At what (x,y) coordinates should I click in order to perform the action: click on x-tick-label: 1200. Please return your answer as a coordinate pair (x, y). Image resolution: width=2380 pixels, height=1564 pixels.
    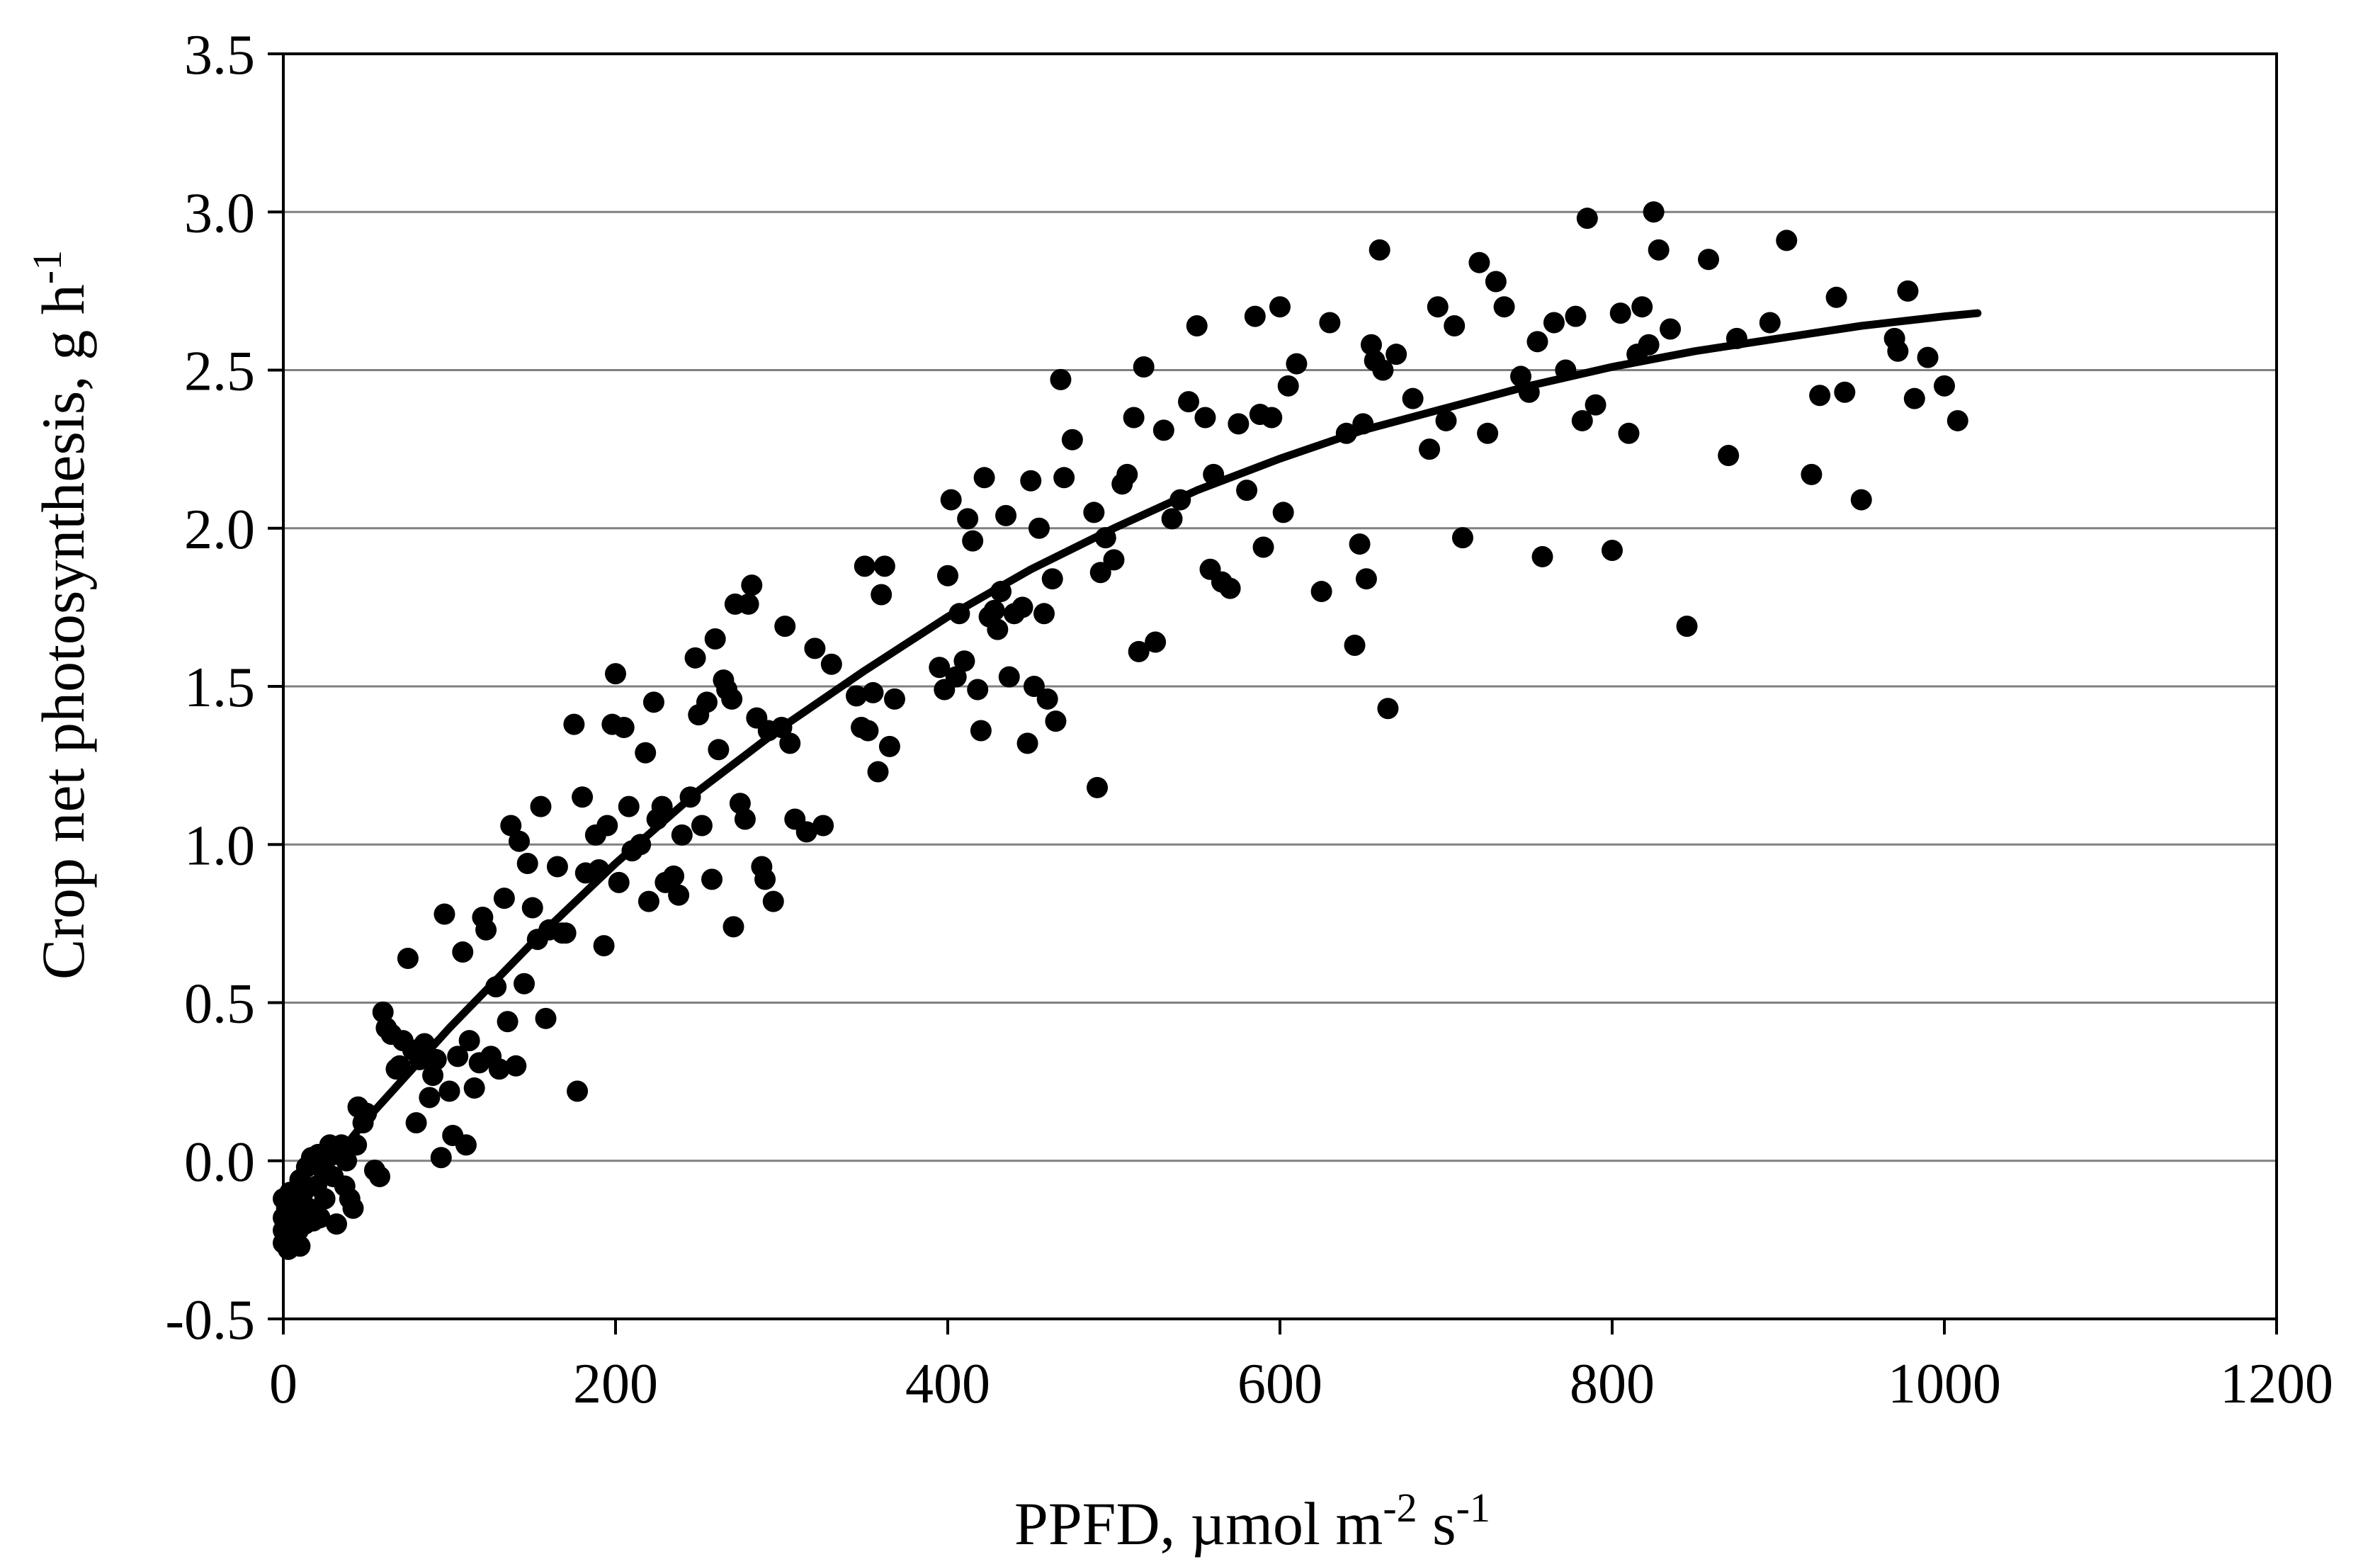
    Looking at the image, I should click on (2276, 1384).